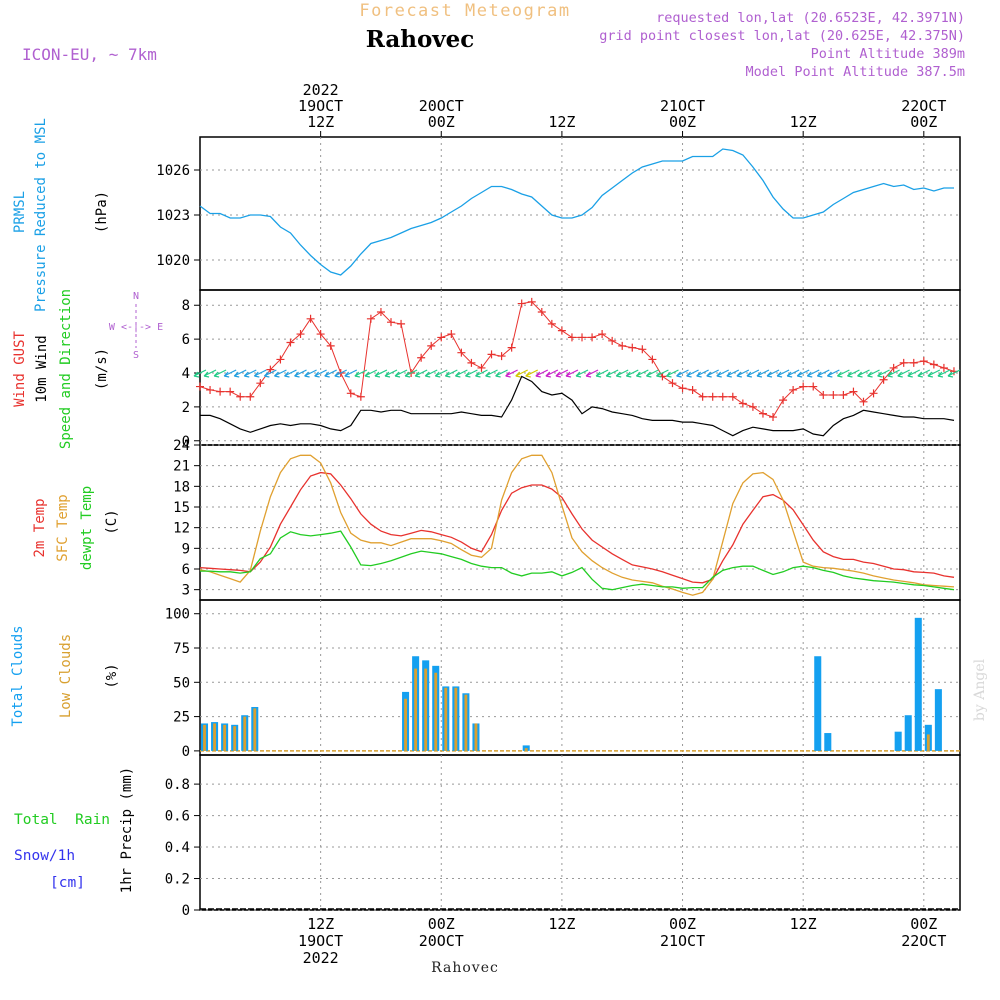  I want to click on model-altitude: Model Point Altitude 387.5m, so click(855, 72).